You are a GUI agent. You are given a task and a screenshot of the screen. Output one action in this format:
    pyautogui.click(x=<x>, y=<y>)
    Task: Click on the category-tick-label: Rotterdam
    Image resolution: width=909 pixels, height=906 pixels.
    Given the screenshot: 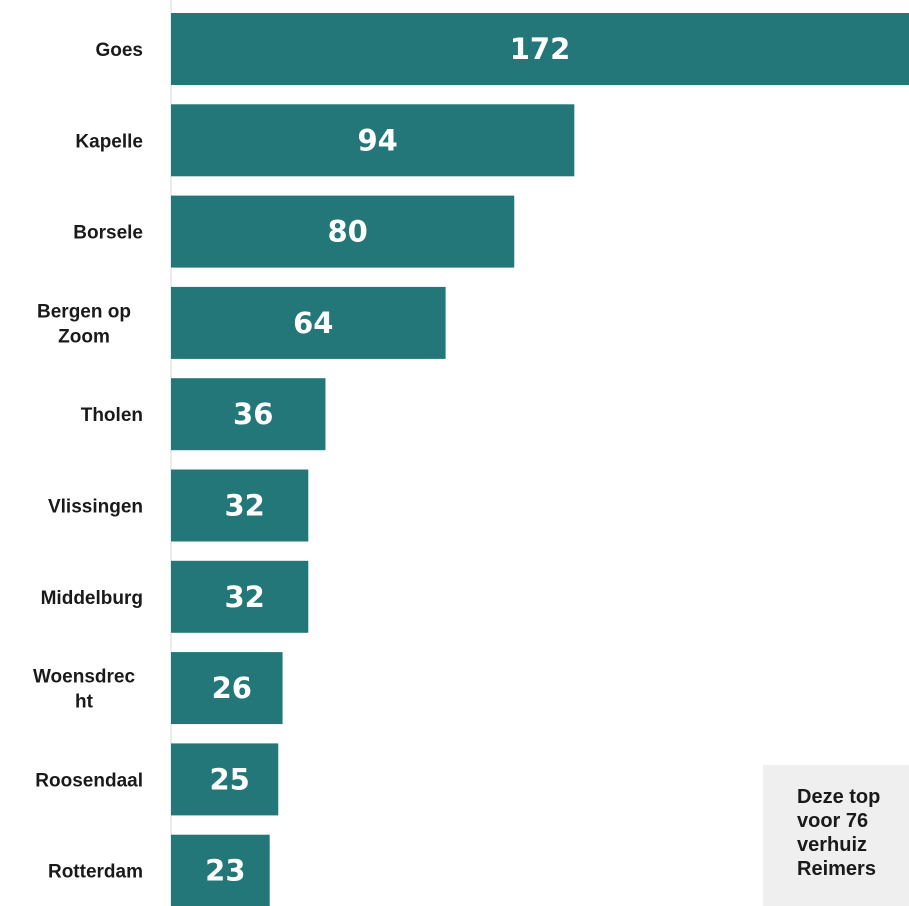 What is the action you would take?
    pyautogui.click(x=95, y=872)
    